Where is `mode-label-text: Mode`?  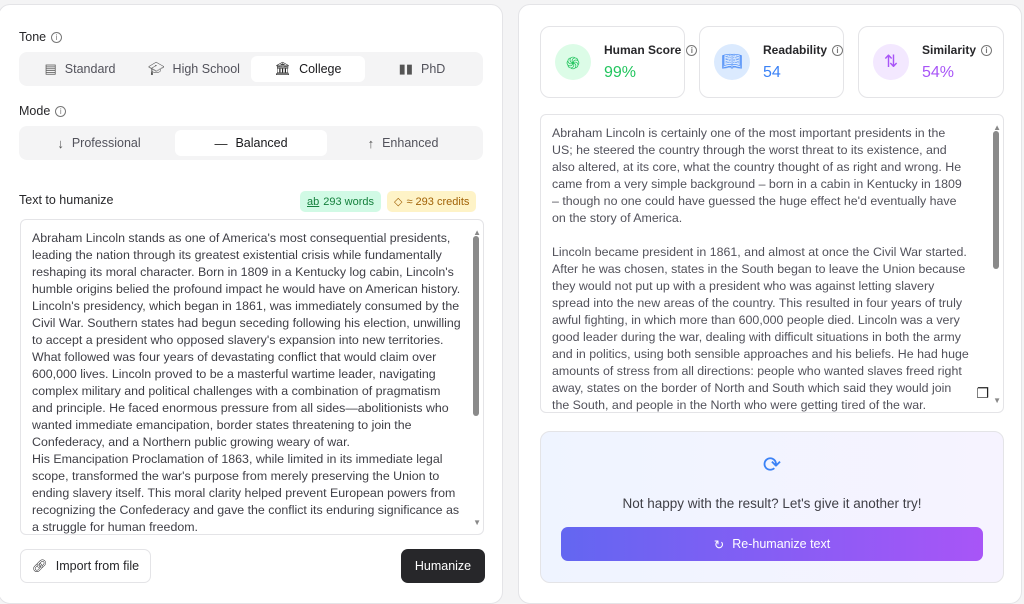
mode-label-text: Mode is located at coordinates (35, 111).